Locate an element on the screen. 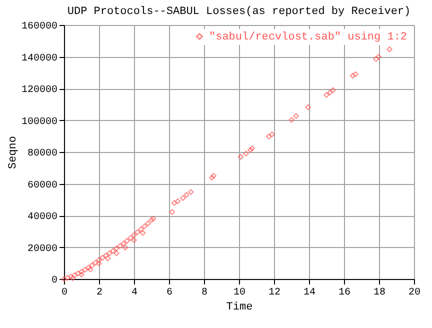  y-tick-label: 60000 is located at coordinates (42, 186).